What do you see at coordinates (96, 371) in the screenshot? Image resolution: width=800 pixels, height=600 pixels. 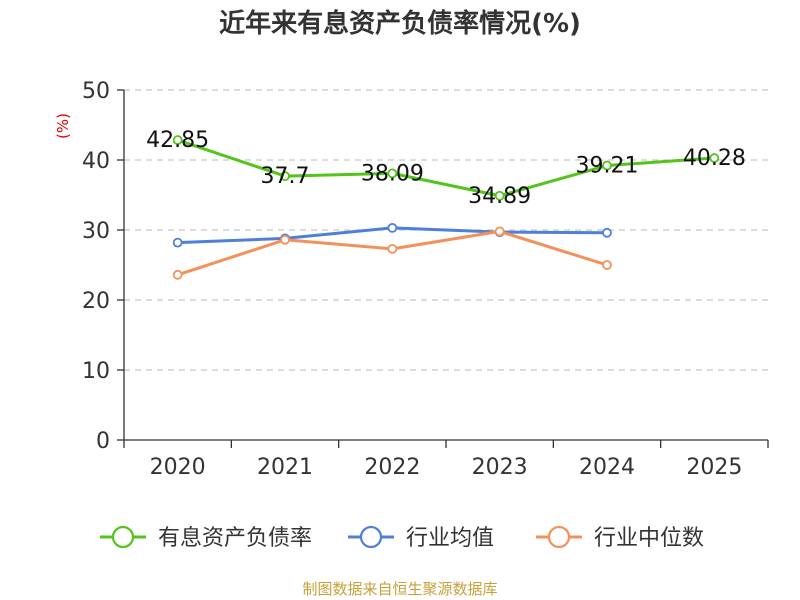 I see `y-tick-label: 10` at bounding box center [96, 371].